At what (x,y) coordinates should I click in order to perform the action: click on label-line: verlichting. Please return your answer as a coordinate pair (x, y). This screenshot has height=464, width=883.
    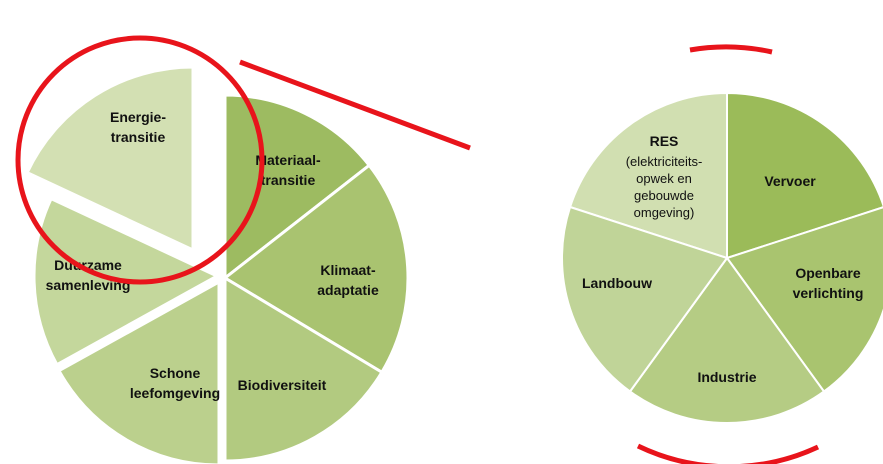
    Looking at the image, I should click on (828, 293).